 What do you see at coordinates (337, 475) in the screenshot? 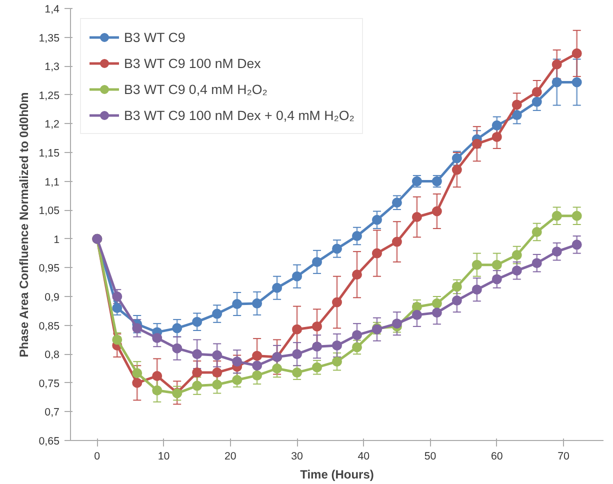
I see `x-axis-title: Time (Hours)` at bounding box center [337, 475].